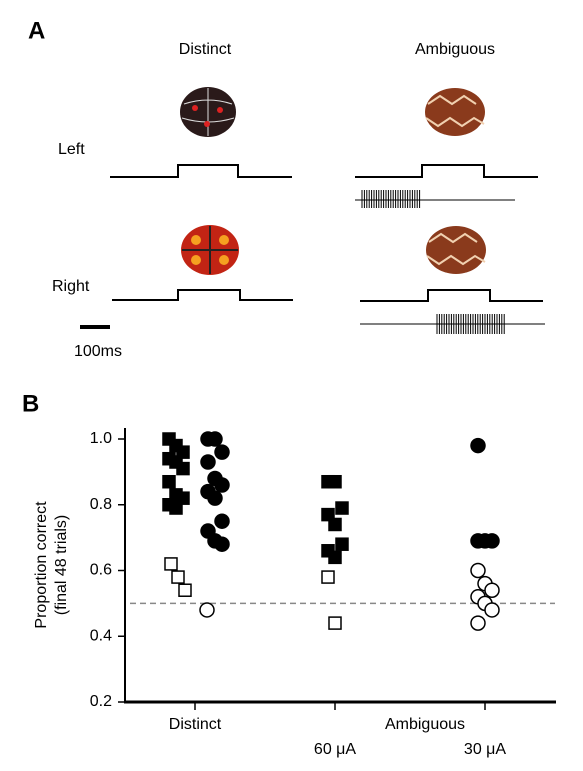 This screenshot has height=771, width=583. What do you see at coordinates (61, 565) in the screenshot?
I see `y-axis-label: (final 48 trials)` at bounding box center [61, 565].